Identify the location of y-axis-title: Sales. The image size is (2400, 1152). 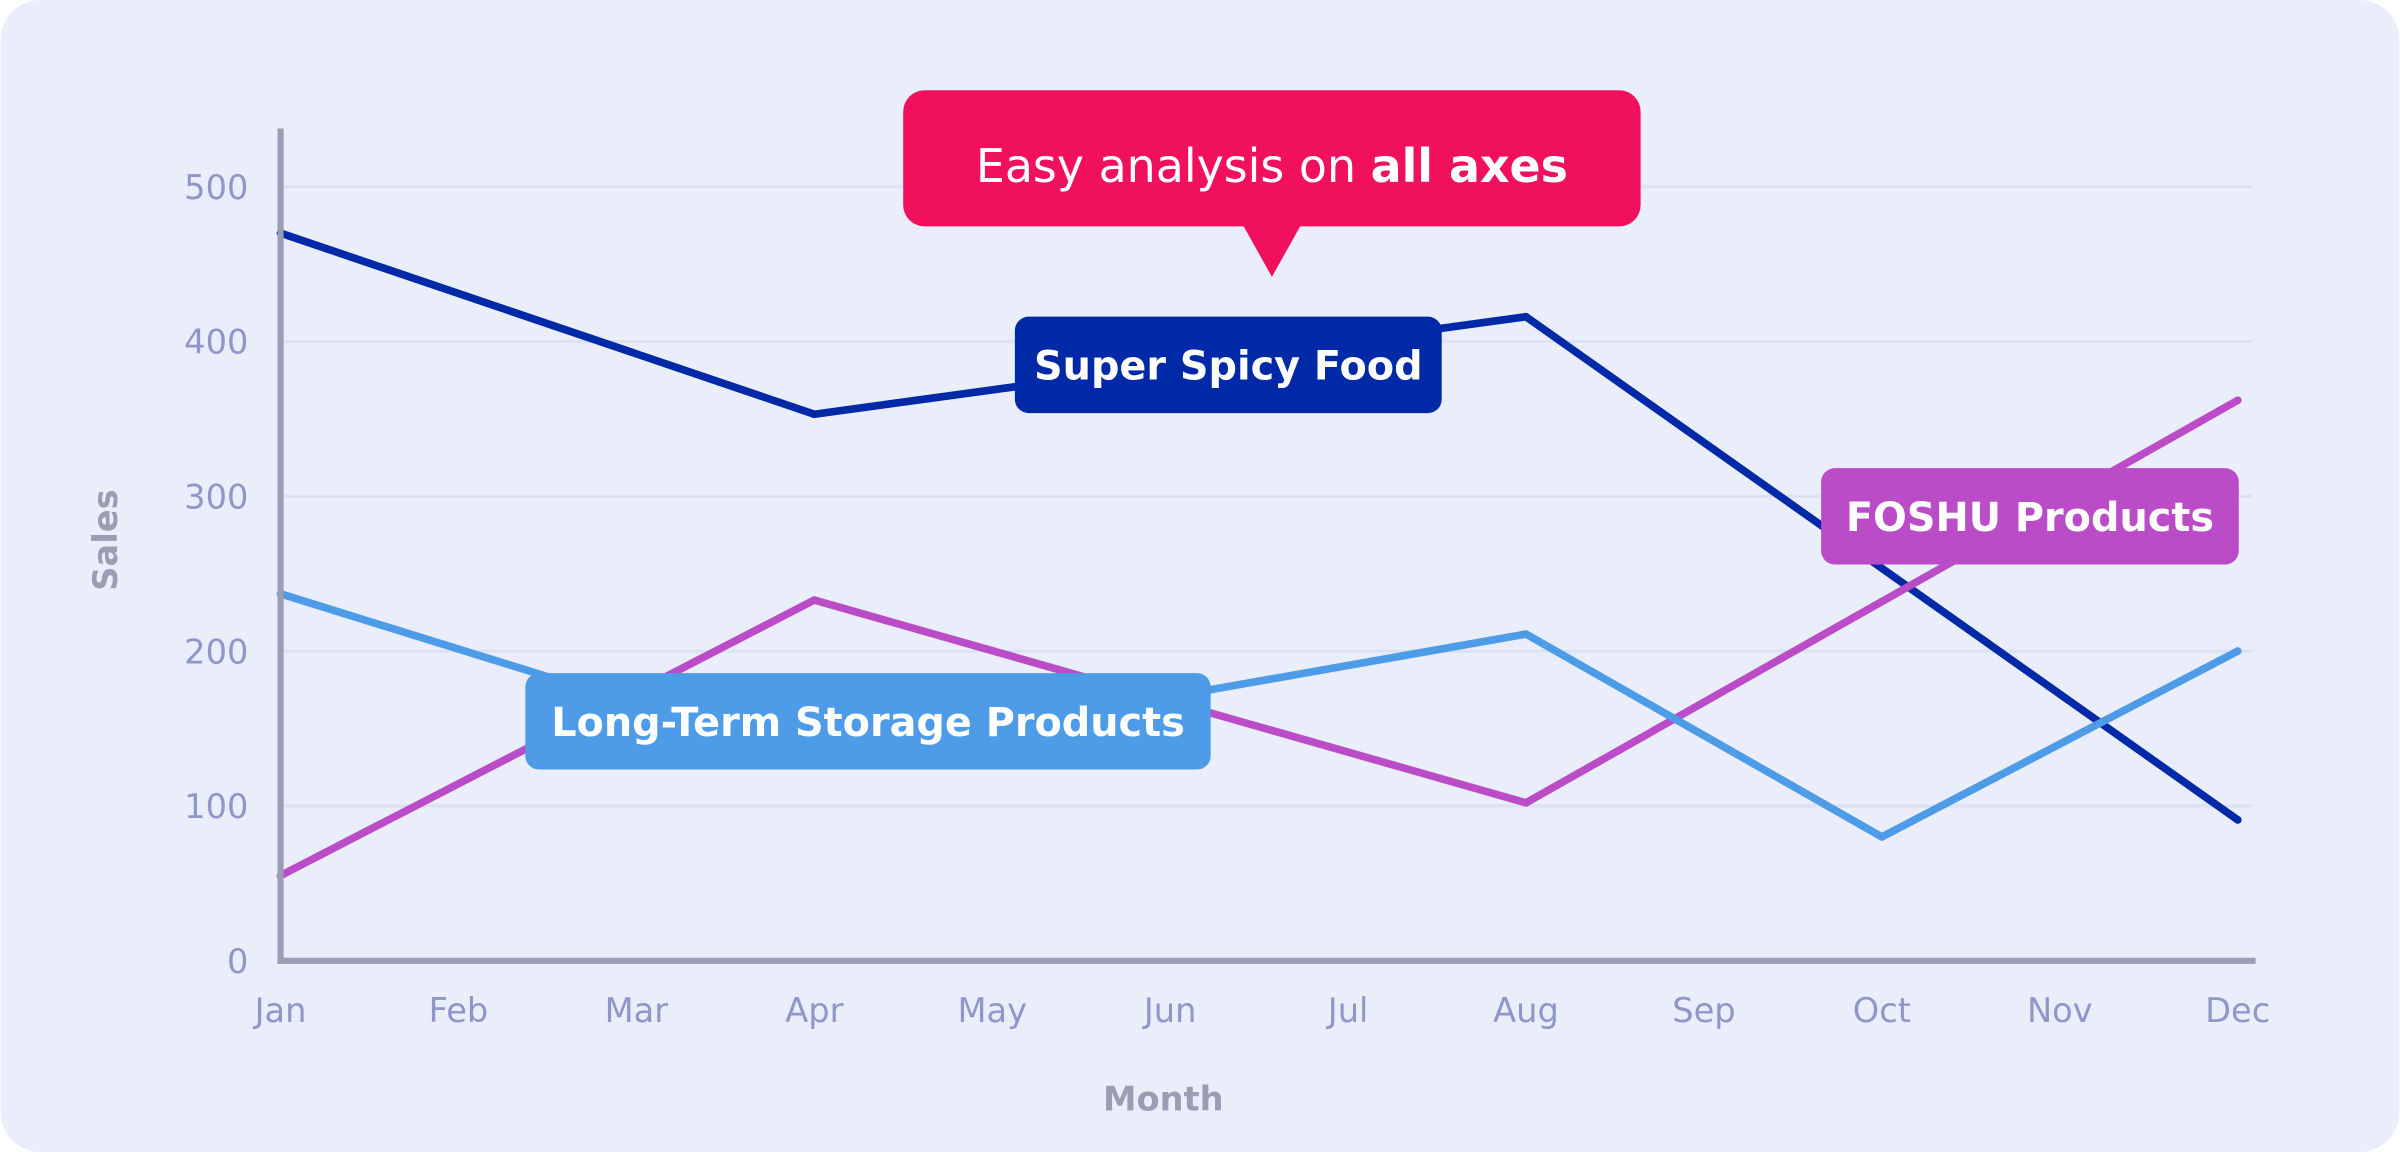
(105, 539).